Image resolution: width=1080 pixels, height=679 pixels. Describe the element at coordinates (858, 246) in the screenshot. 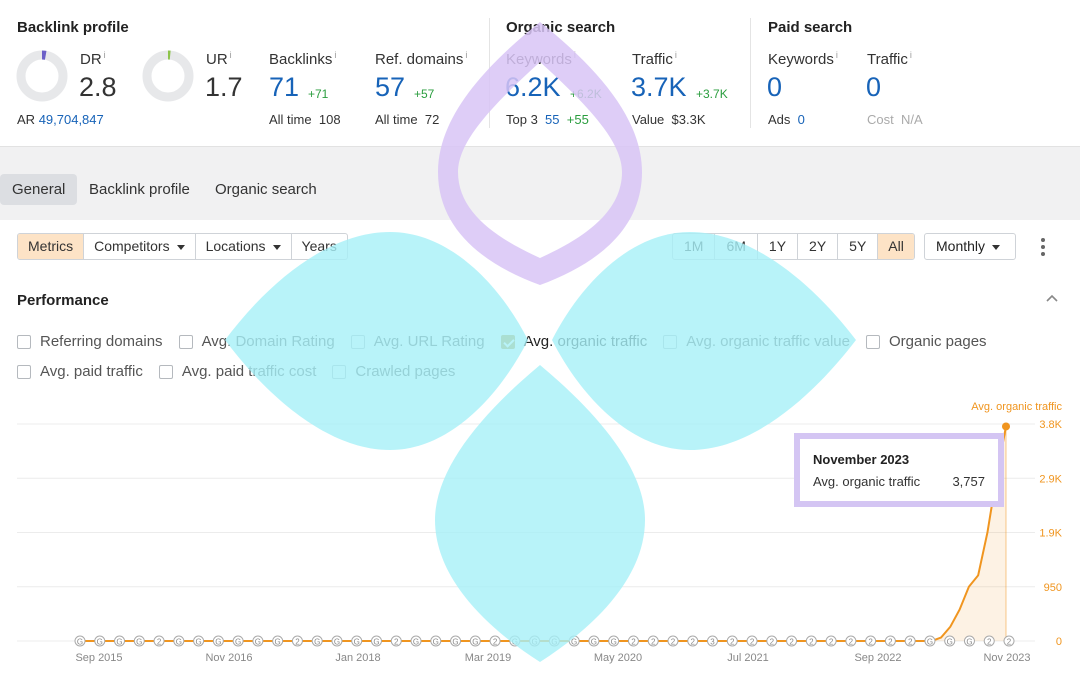

I see `range-5y: 5Y` at that location.